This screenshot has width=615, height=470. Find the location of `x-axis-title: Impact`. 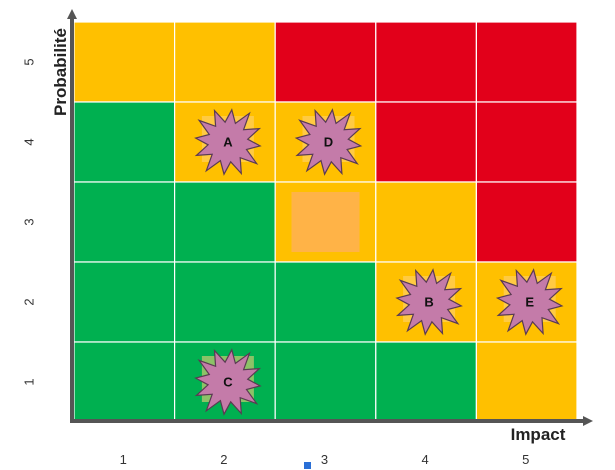

x-axis-title: Impact is located at coordinates (538, 434).